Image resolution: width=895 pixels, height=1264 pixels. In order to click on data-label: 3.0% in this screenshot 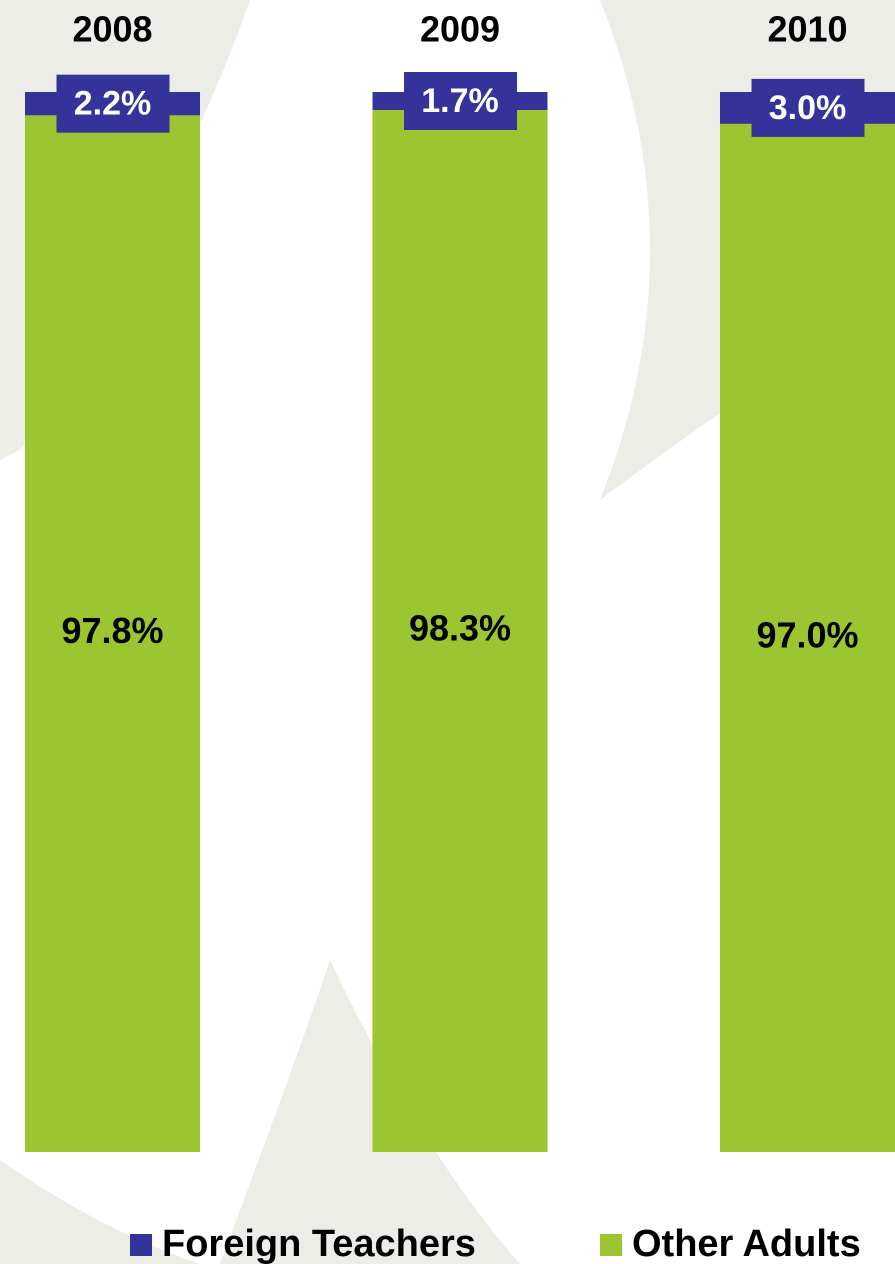, I will do `click(808, 108)`.